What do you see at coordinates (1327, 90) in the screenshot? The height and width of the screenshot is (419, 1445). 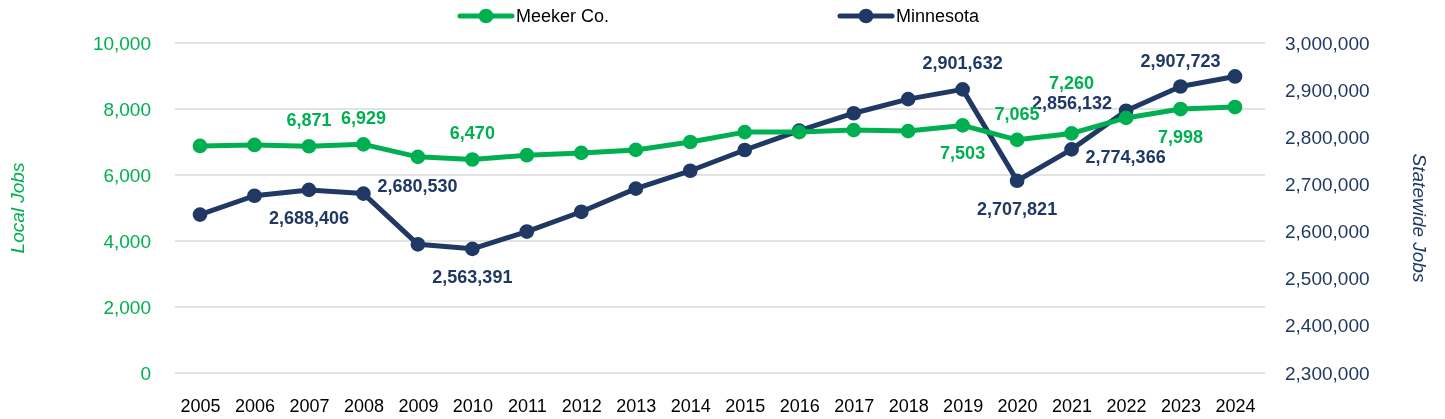 I see `y2-tick-label: 2,900,000` at bounding box center [1327, 90].